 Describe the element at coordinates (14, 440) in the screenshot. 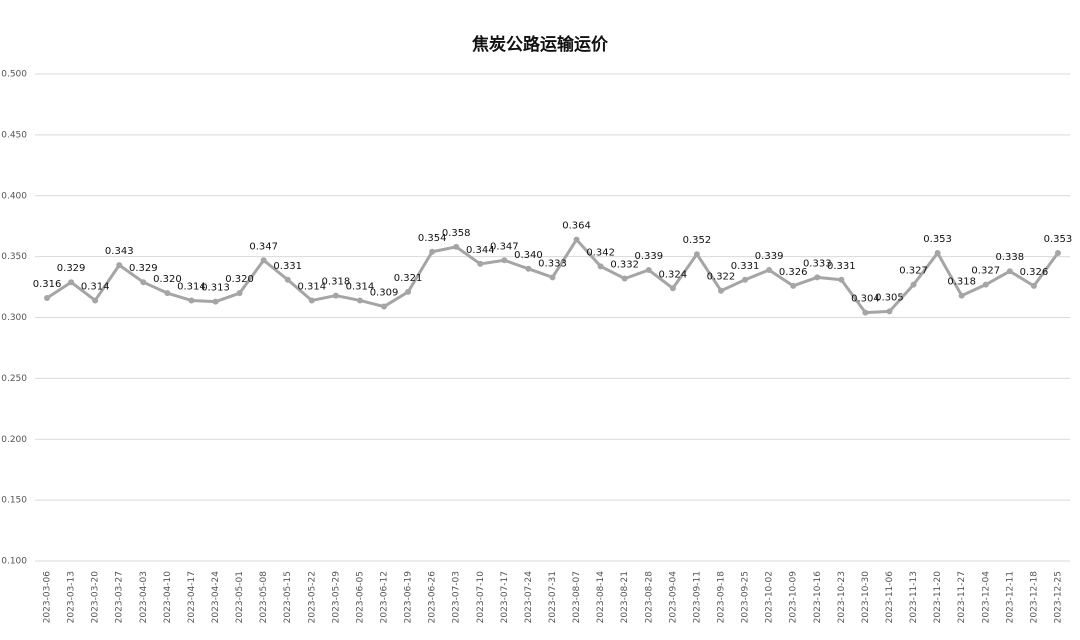

I see `y-tick-label: 0.200` at that location.